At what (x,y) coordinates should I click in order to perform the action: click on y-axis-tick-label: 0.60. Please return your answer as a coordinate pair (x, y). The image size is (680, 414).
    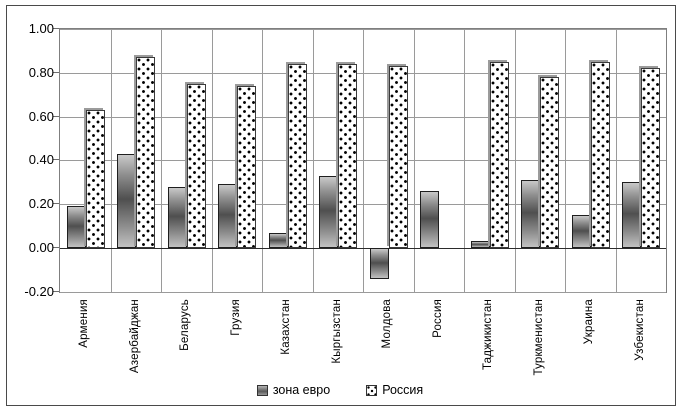
    Looking at the image, I should click on (41, 116).